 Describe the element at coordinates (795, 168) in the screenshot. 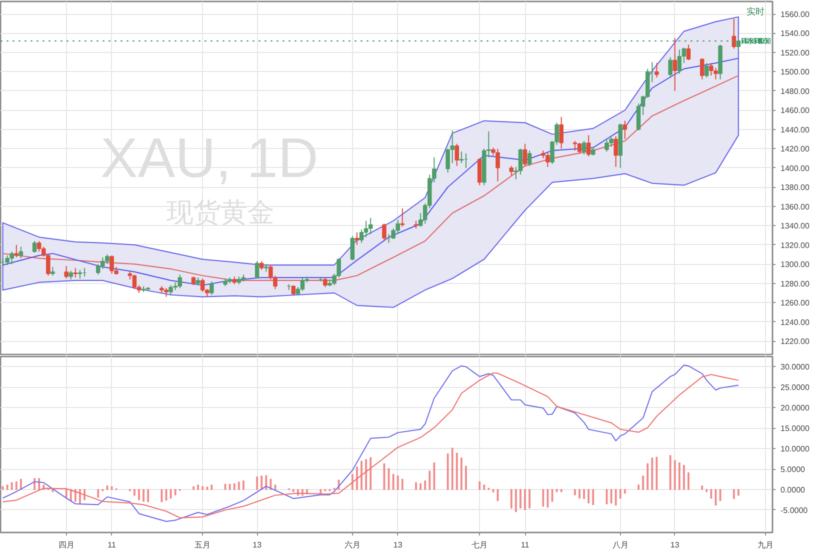

I see `y-tick-label: 1400.00` at that location.